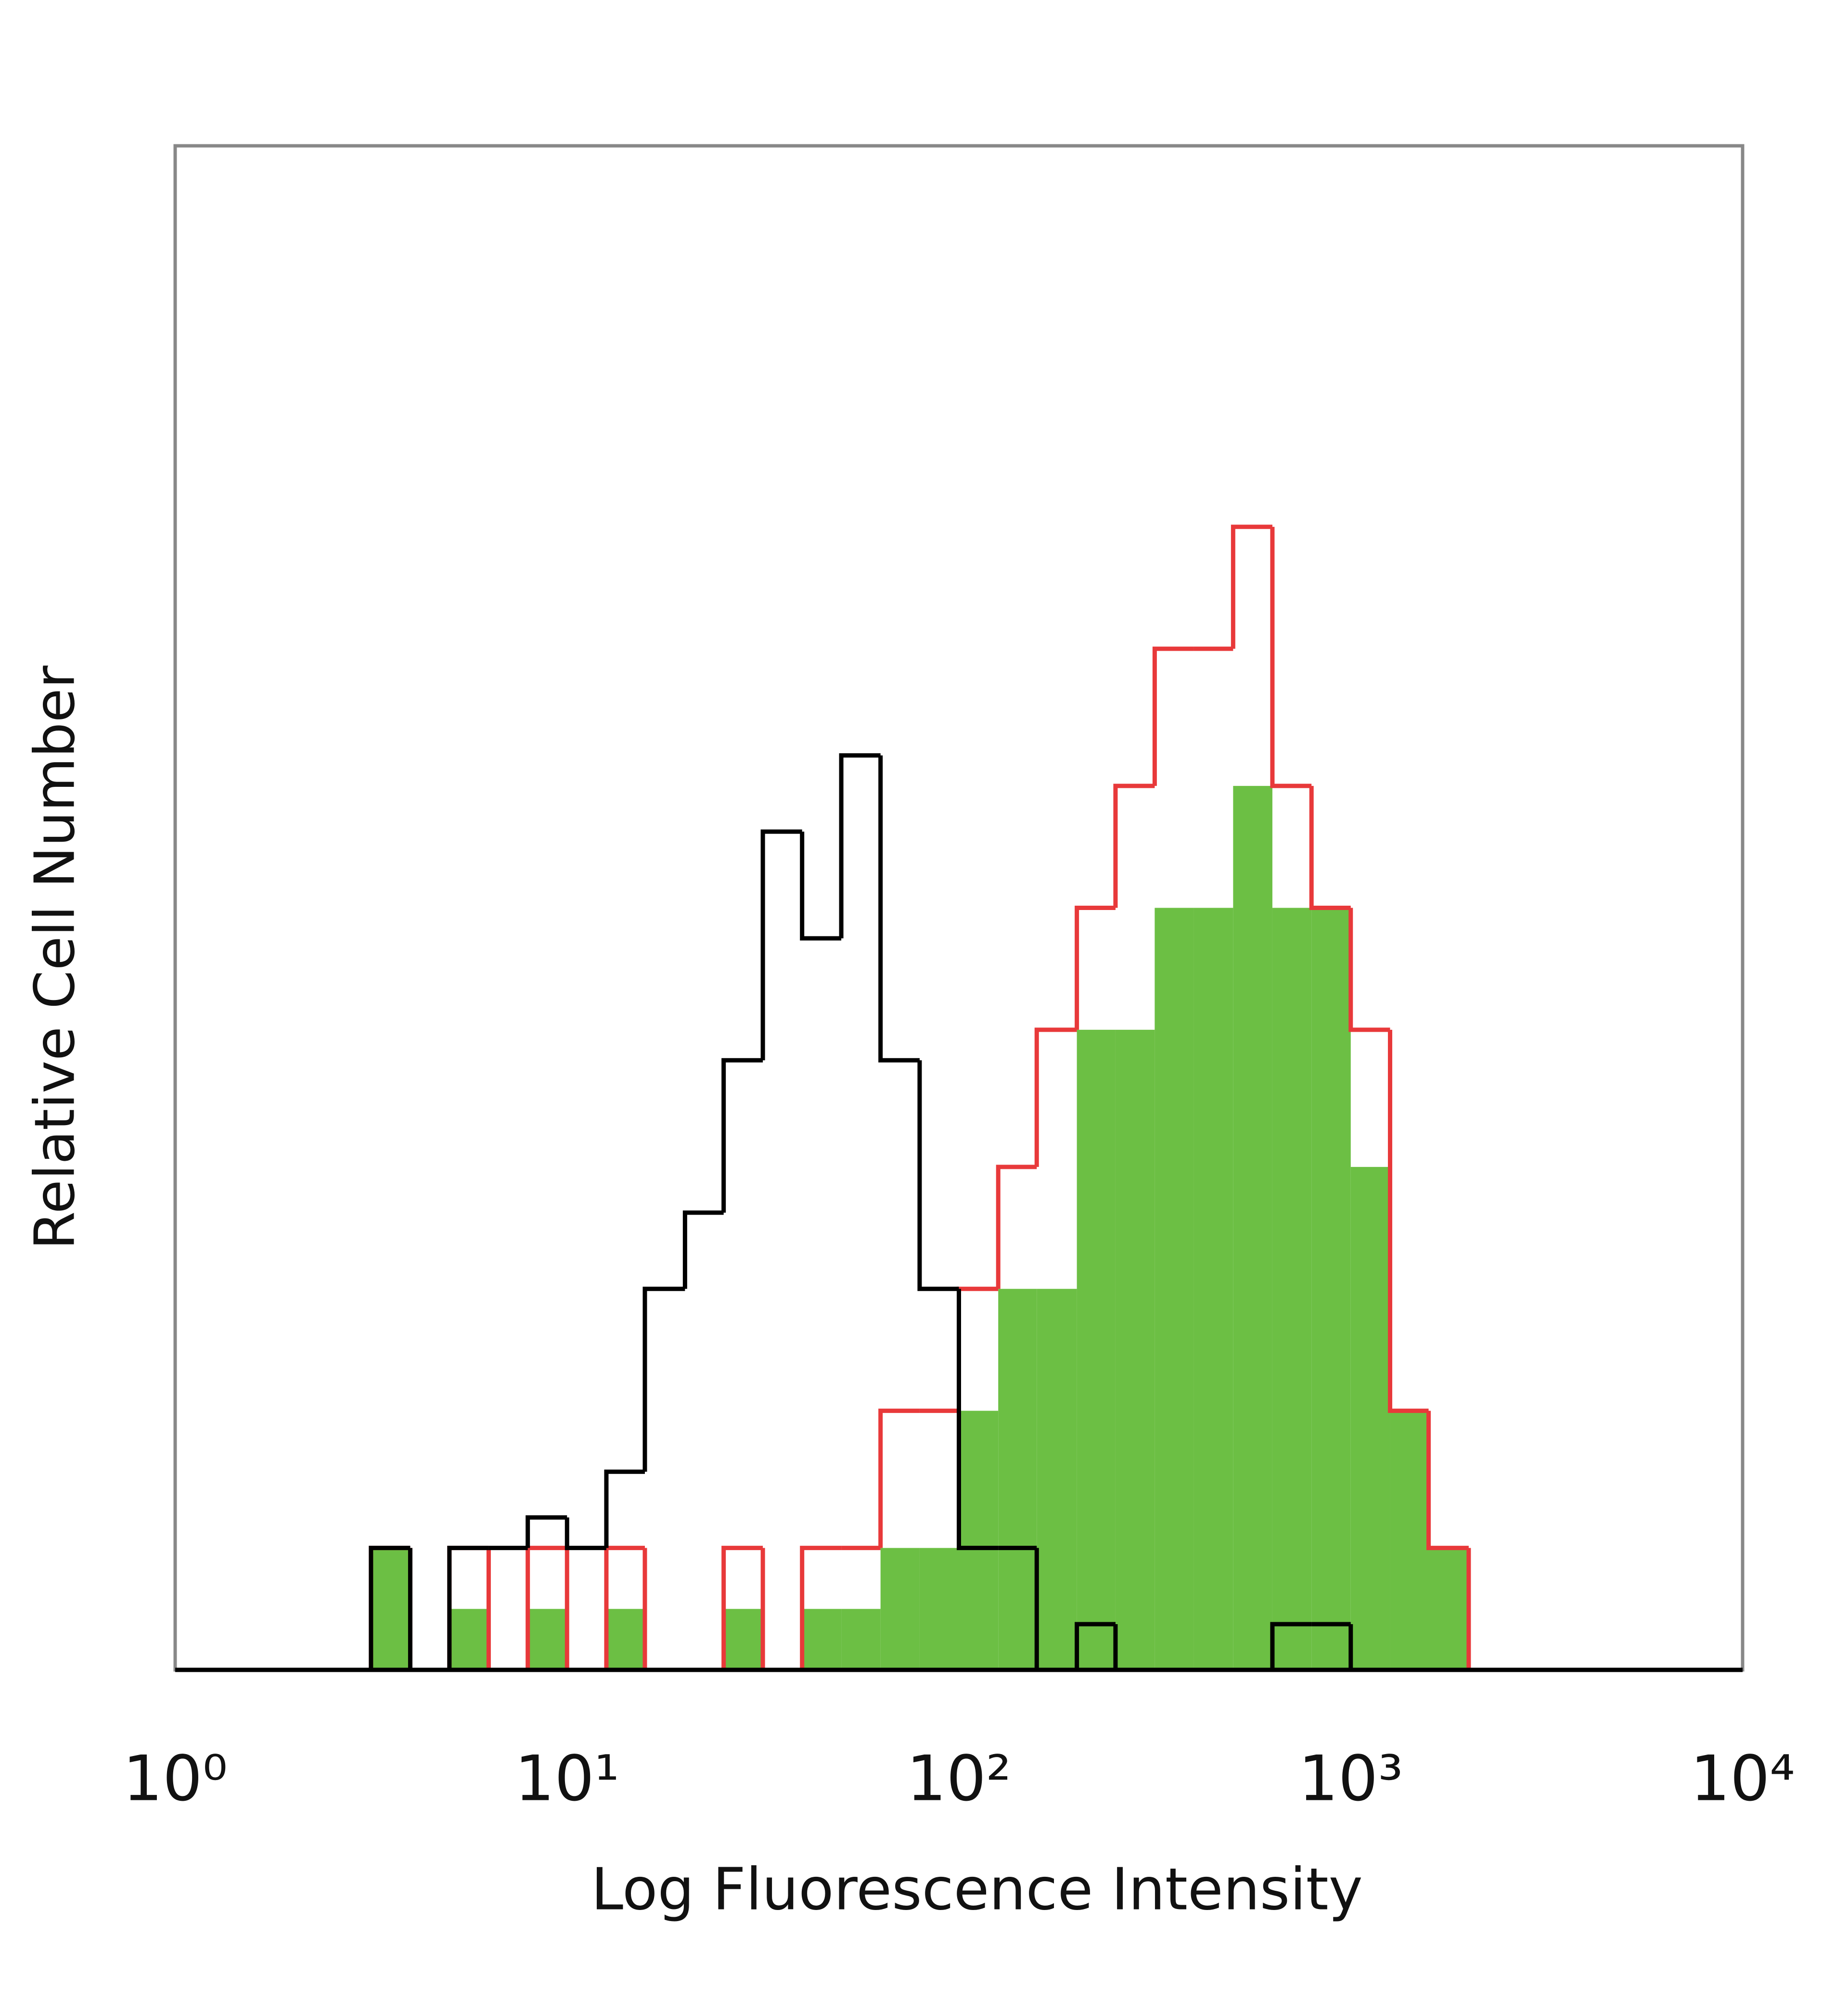 The image size is (1848, 2000). I want to click on x-tick-label: 10¹, so click(566, 1778).